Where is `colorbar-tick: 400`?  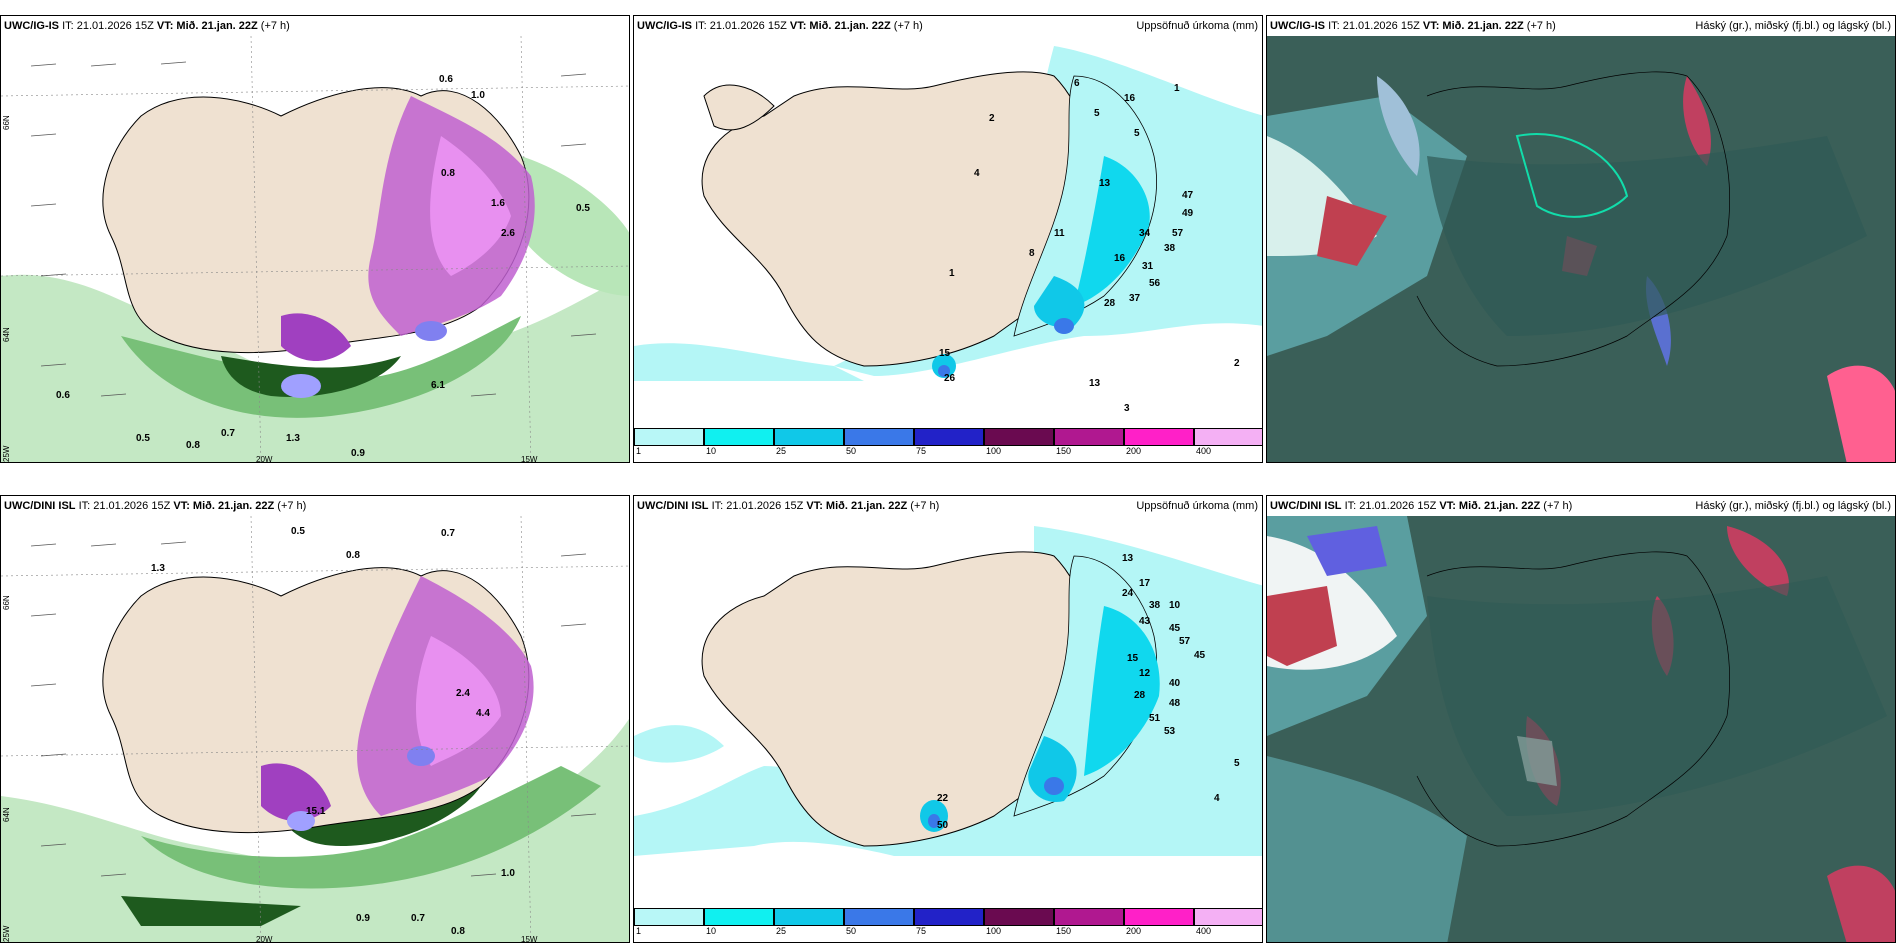
colorbar-tick: 400 is located at coordinates (1204, 931).